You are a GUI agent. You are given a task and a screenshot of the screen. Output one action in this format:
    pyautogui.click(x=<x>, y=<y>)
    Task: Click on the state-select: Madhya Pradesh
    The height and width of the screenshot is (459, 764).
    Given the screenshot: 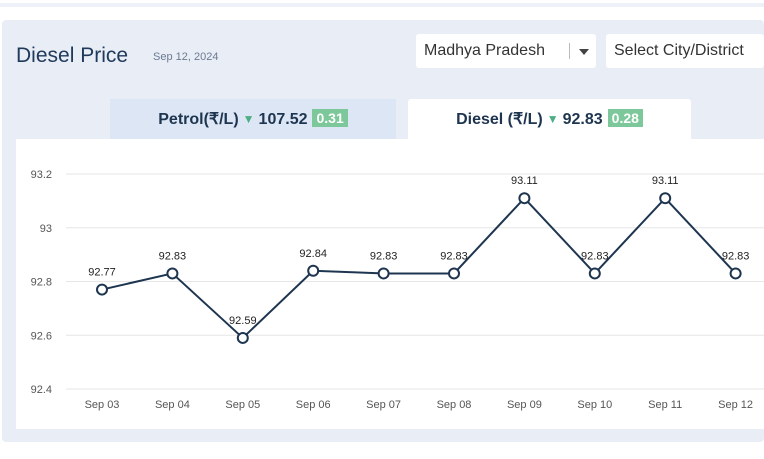 What is the action you would take?
    pyautogui.click(x=506, y=51)
    